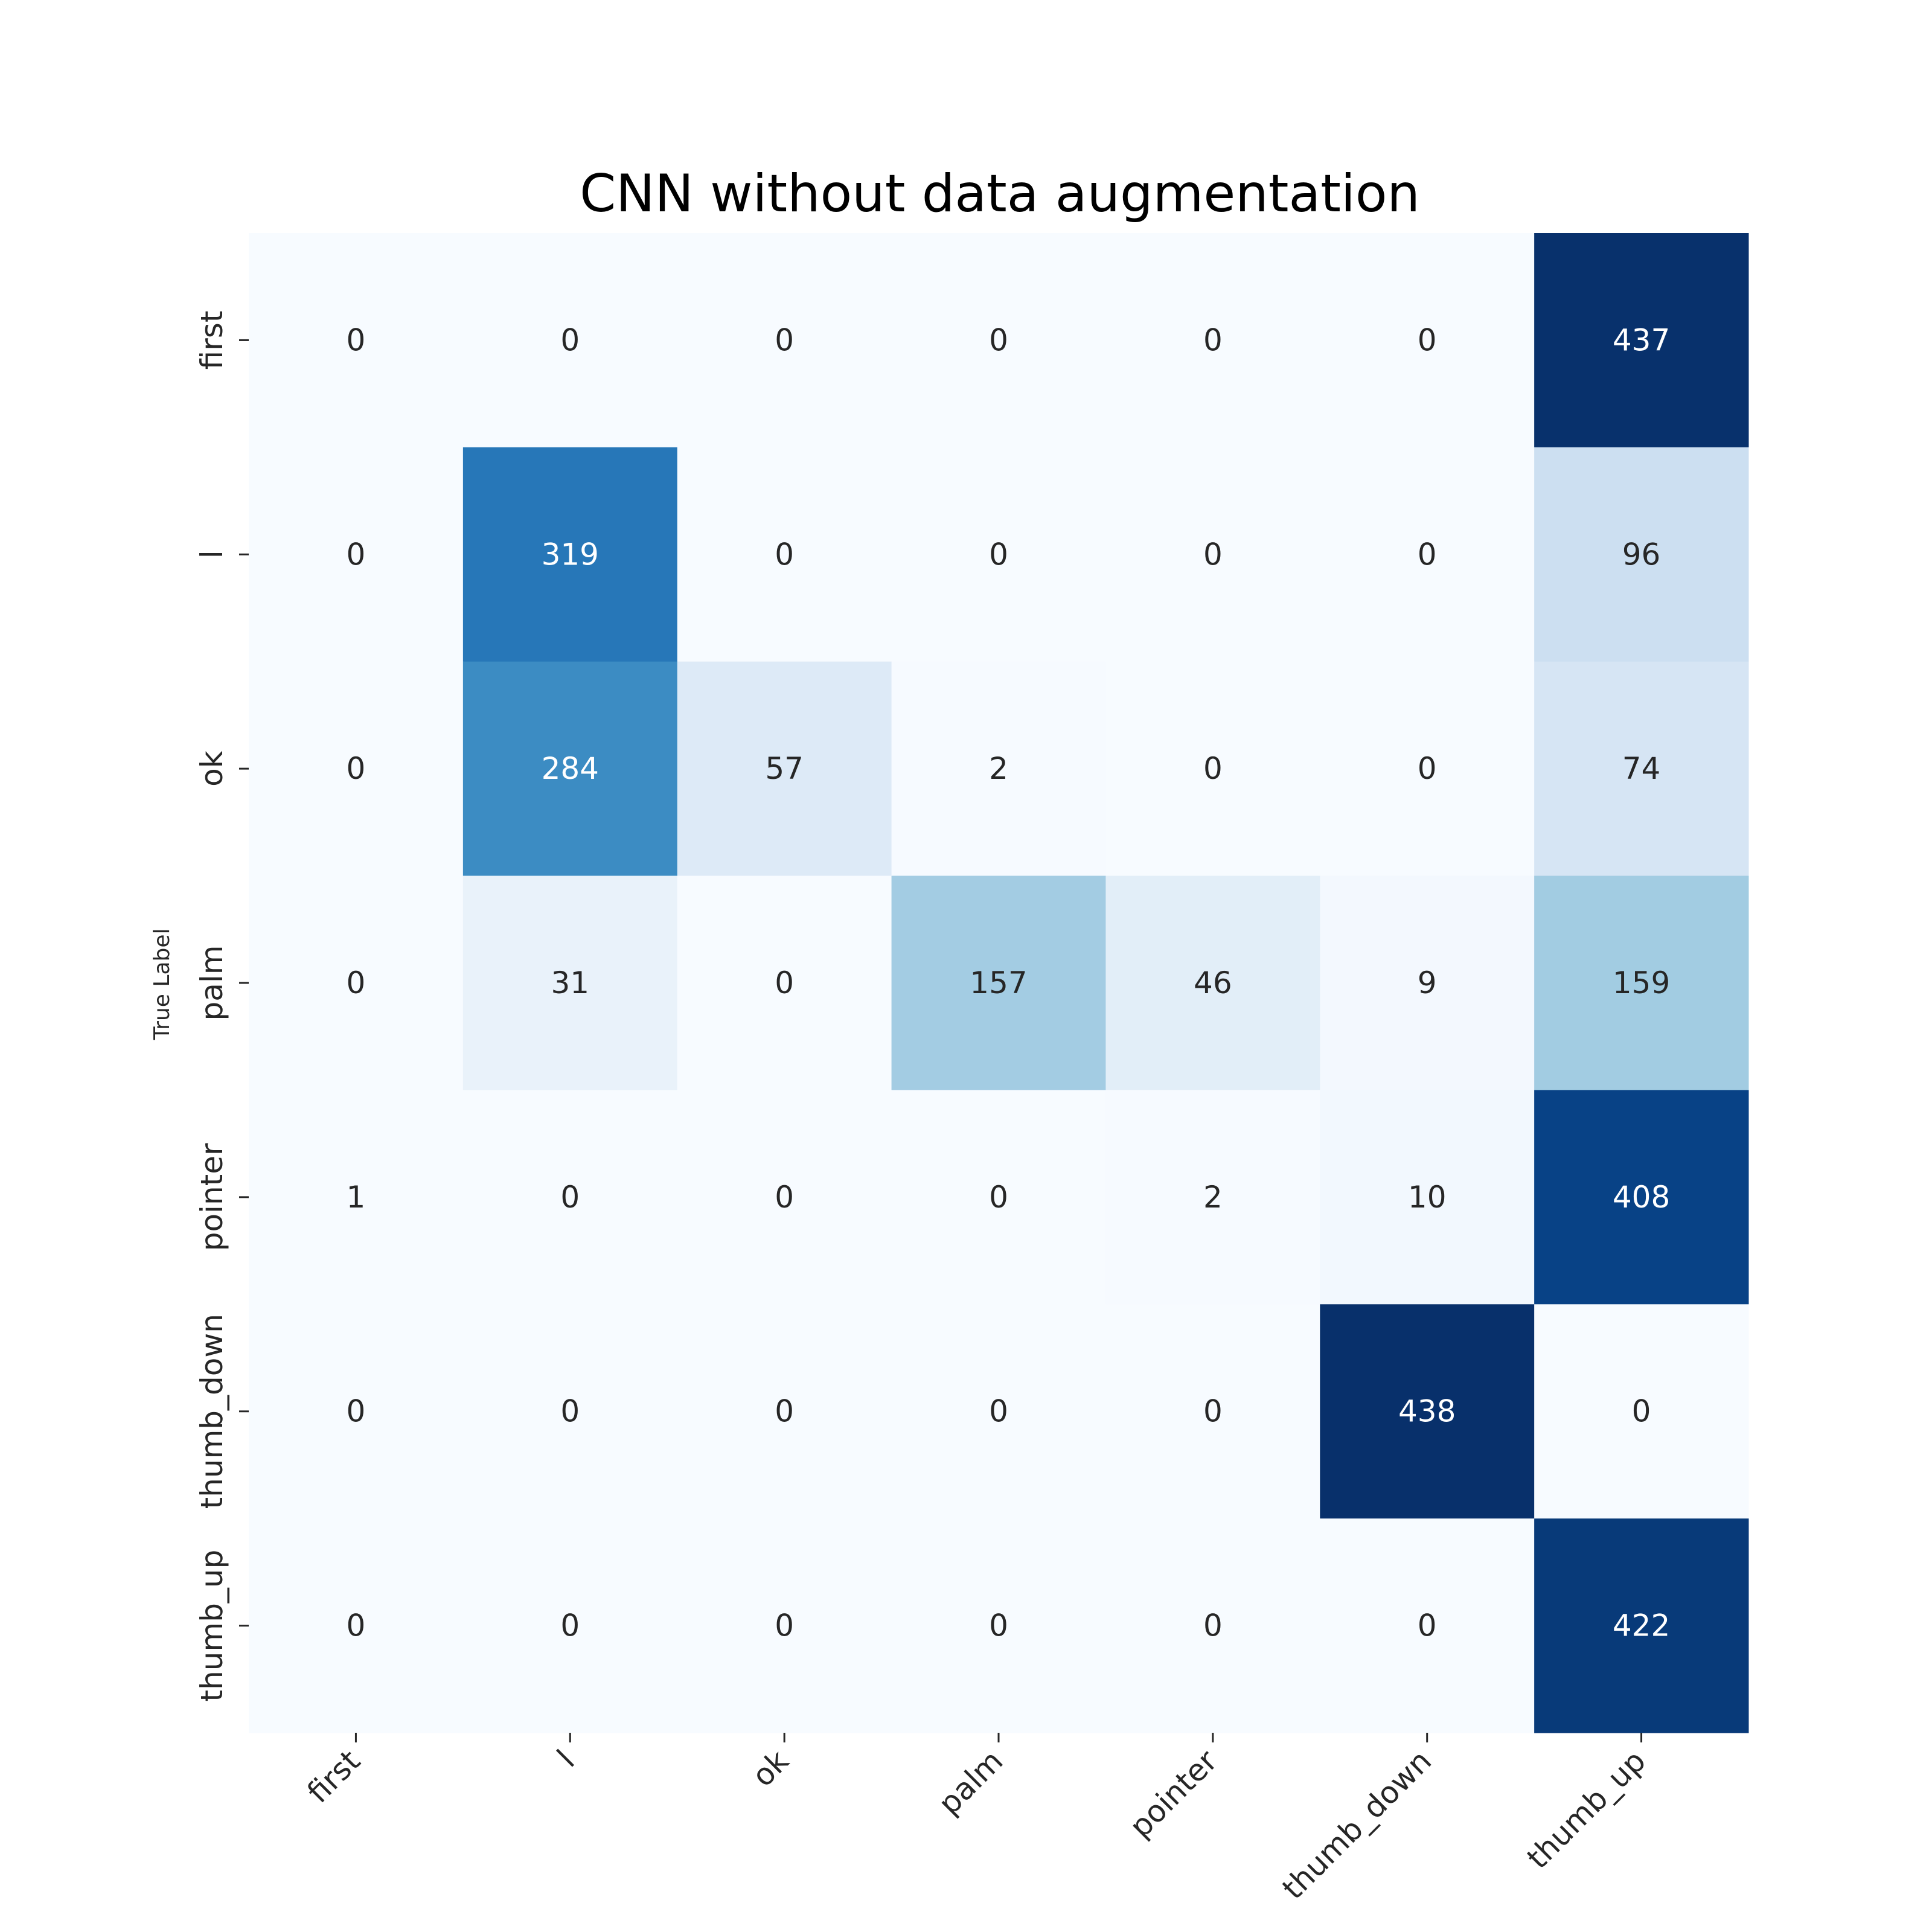 This screenshot has width=1932, height=1932. I want to click on cell-value-r1-c3: 0, so click(998, 555).